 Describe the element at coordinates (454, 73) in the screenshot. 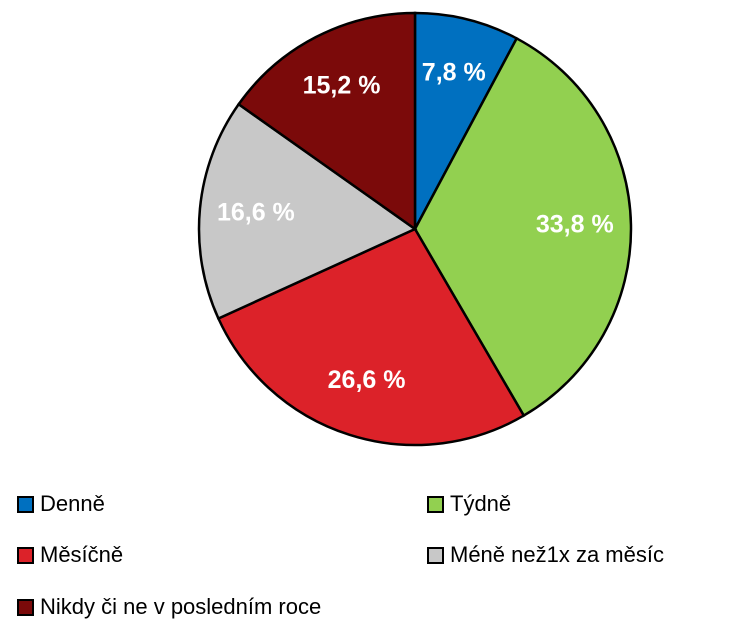

I see `data-label: 7,8 %` at that location.